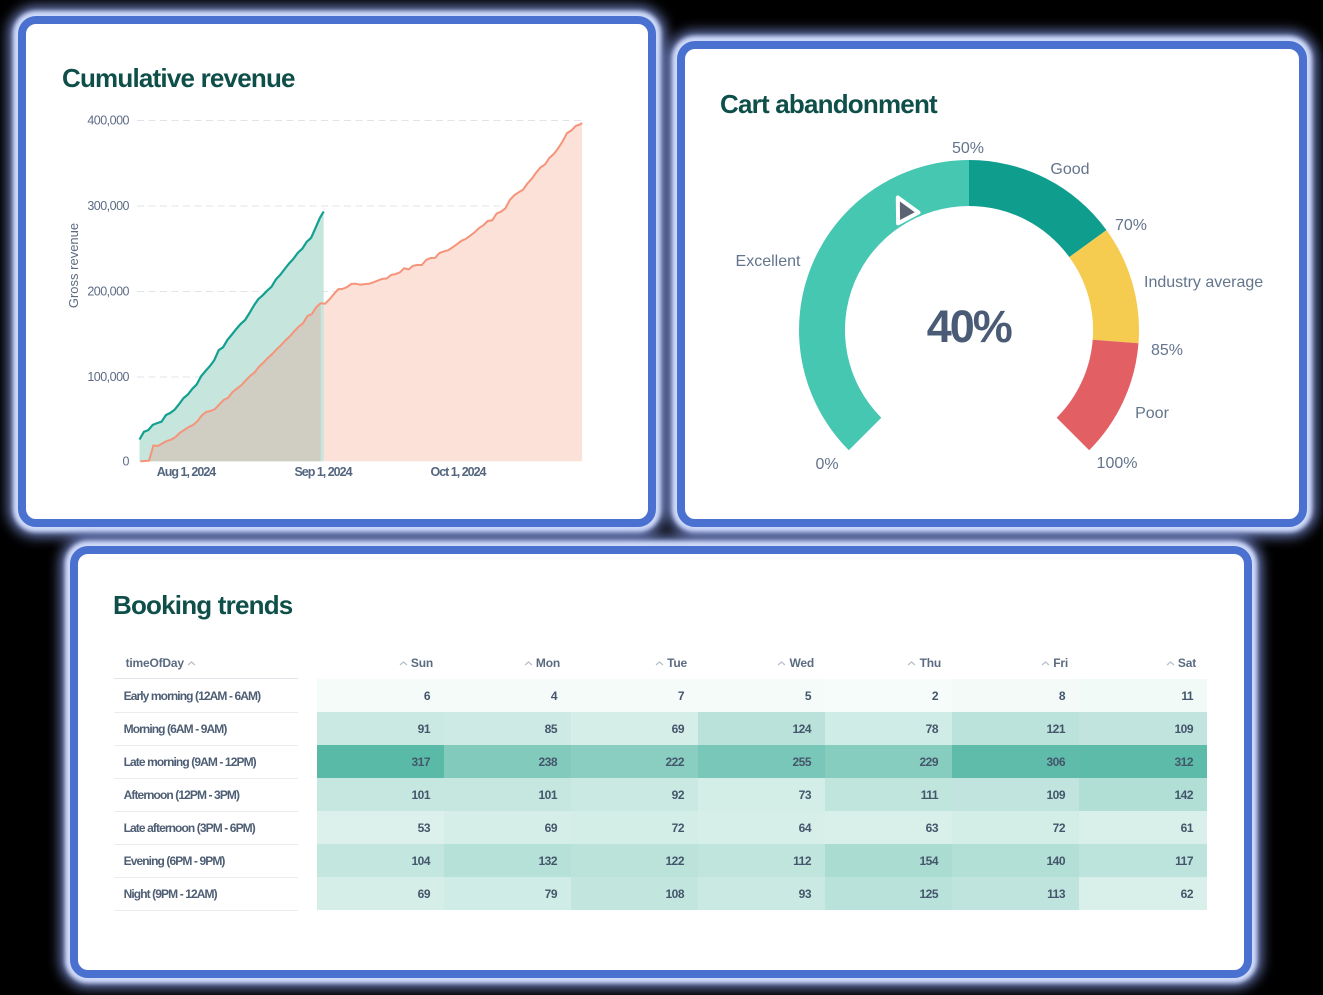 This screenshot has width=1323, height=995. What do you see at coordinates (108, 121) in the screenshot?
I see `svg-text: 400,000` at bounding box center [108, 121].